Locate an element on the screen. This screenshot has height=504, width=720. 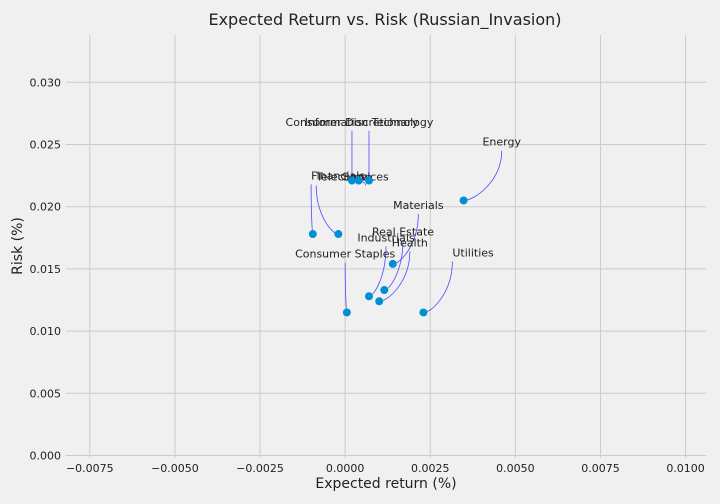
point-label: Information Technology is located at coordinates (369, 122).